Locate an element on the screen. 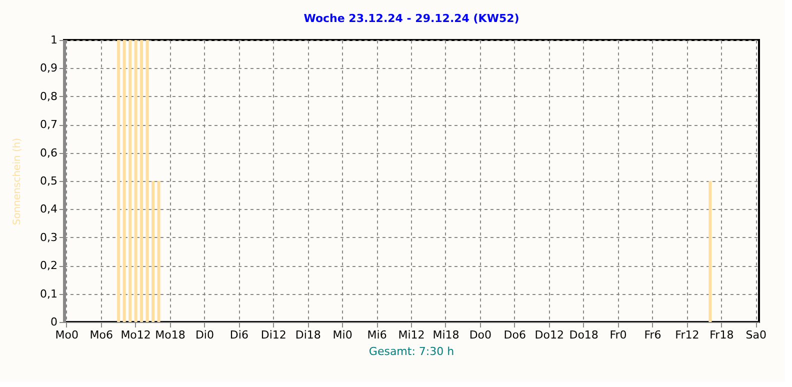 The width and height of the screenshot is (792, 387). x-tick-label: Fr12 is located at coordinates (687, 335).